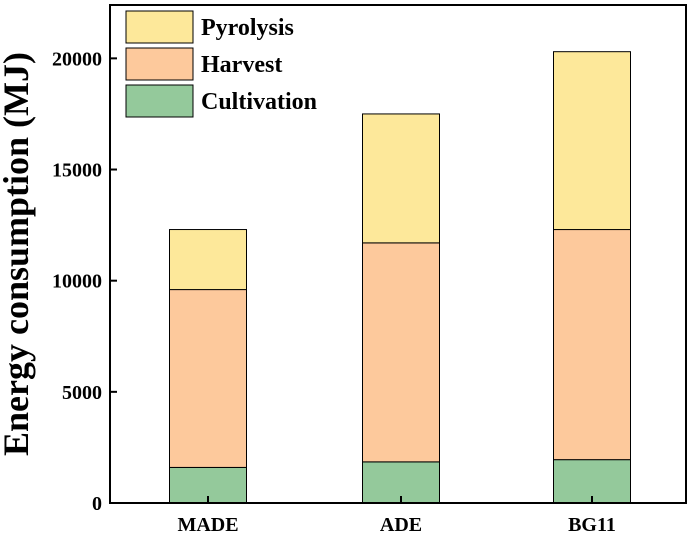 Image resolution: width=693 pixels, height=535 pixels. What do you see at coordinates (241, 65) in the screenshot?
I see `legend-label-harvest: Harvest` at bounding box center [241, 65].